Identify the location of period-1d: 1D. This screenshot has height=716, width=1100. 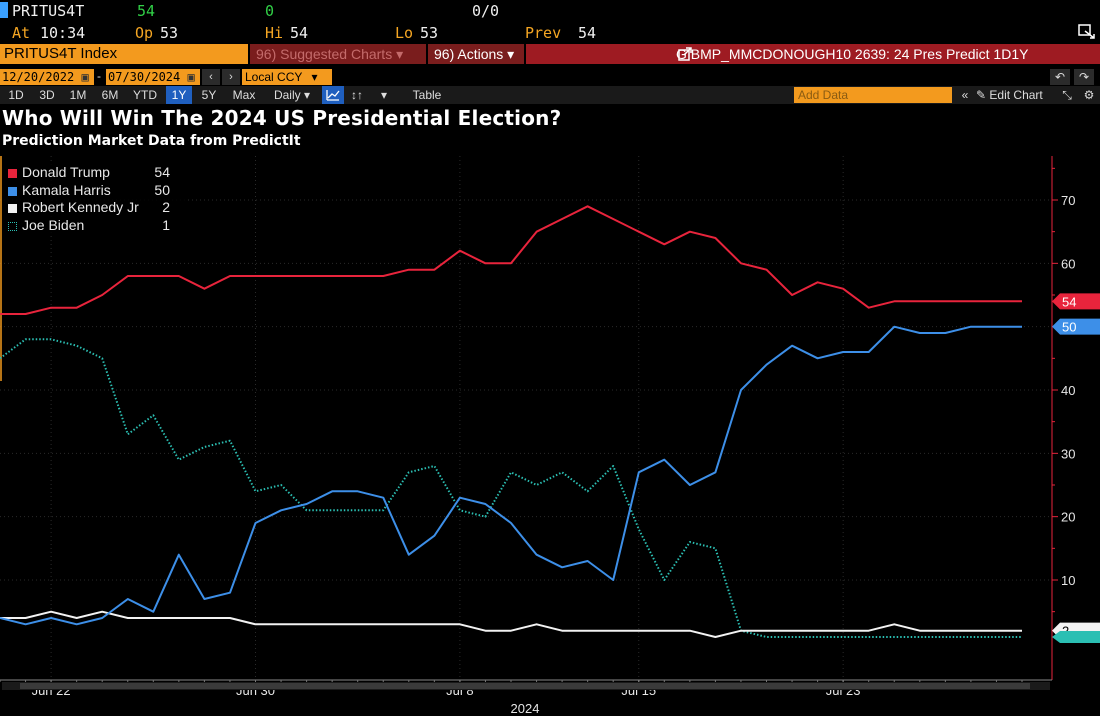
(16, 95).